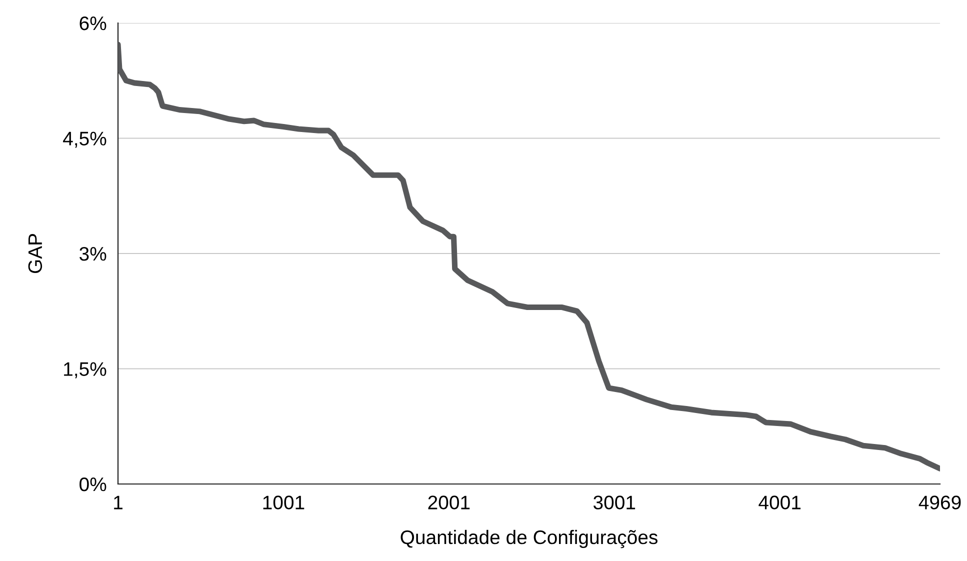 This screenshot has width=967, height=561. Describe the element at coordinates (614, 503) in the screenshot. I see `x-tick-label: 3001` at that location.